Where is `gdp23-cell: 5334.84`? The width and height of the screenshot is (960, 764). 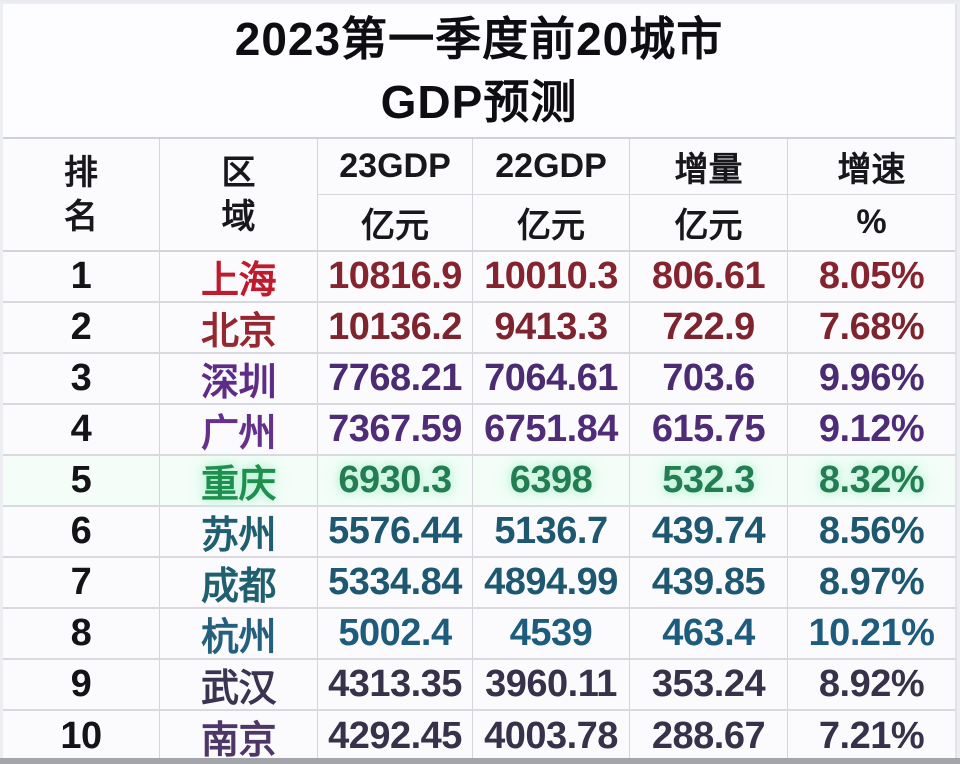
gdp23-cell: 5334.84 is located at coordinates (395, 582).